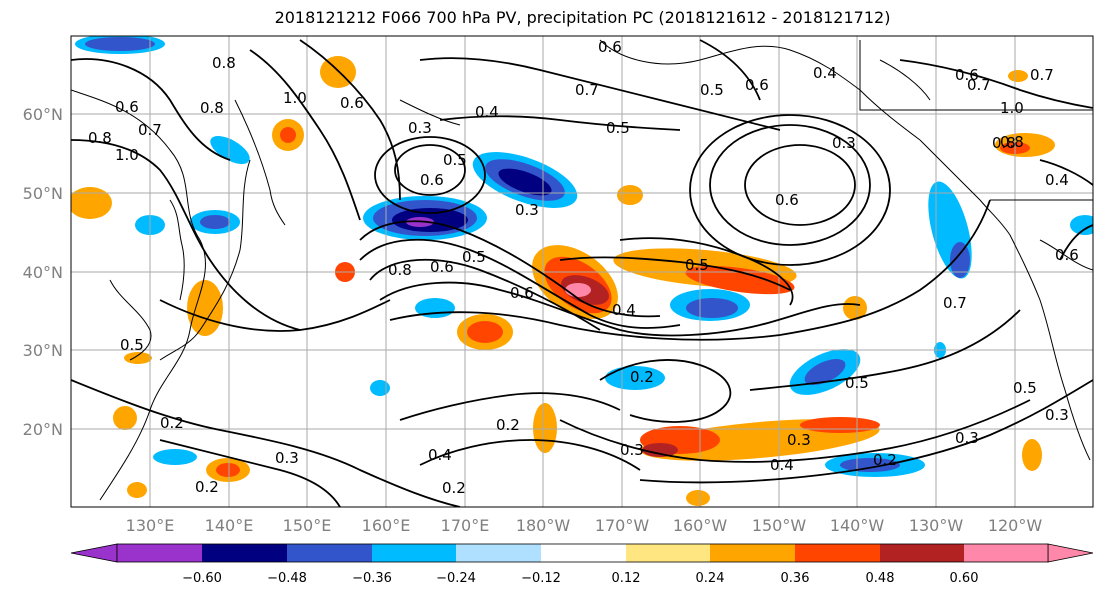 The width and height of the screenshot is (1105, 601). What do you see at coordinates (622, 525) in the screenshot?
I see `lon-label: 170°W` at bounding box center [622, 525].